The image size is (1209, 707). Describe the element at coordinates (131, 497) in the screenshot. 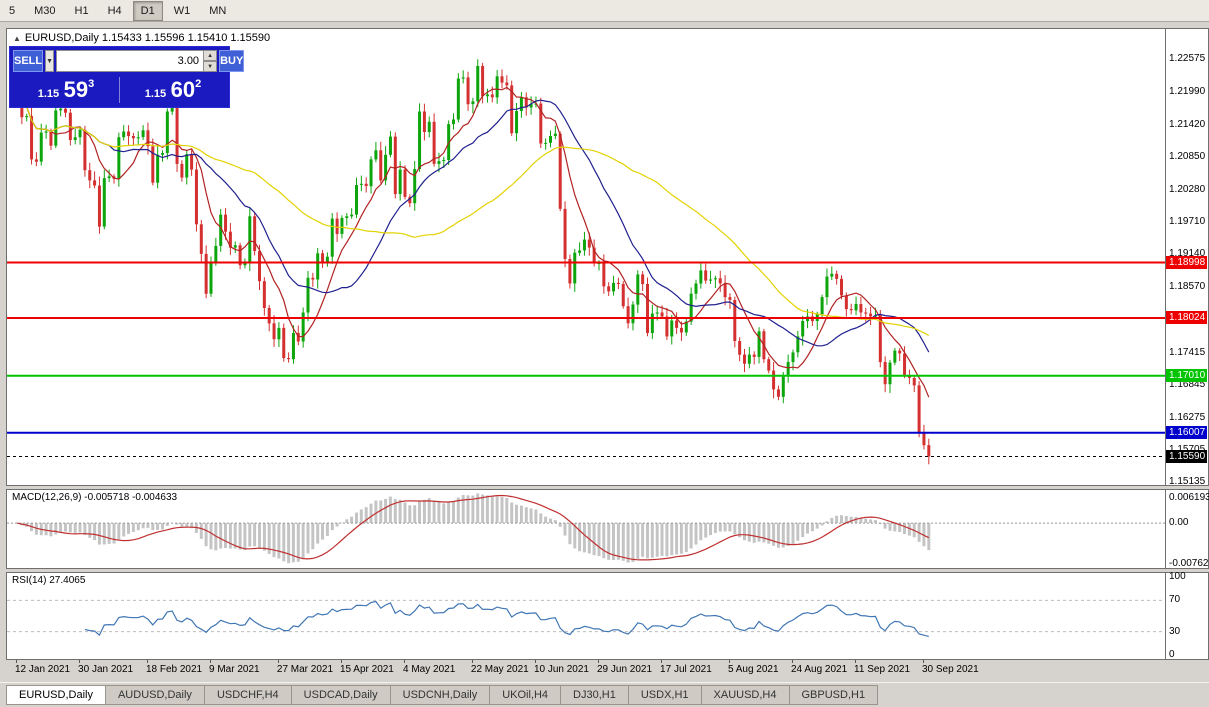

I see `macd-values: -0.005718 -0.004633` at that location.